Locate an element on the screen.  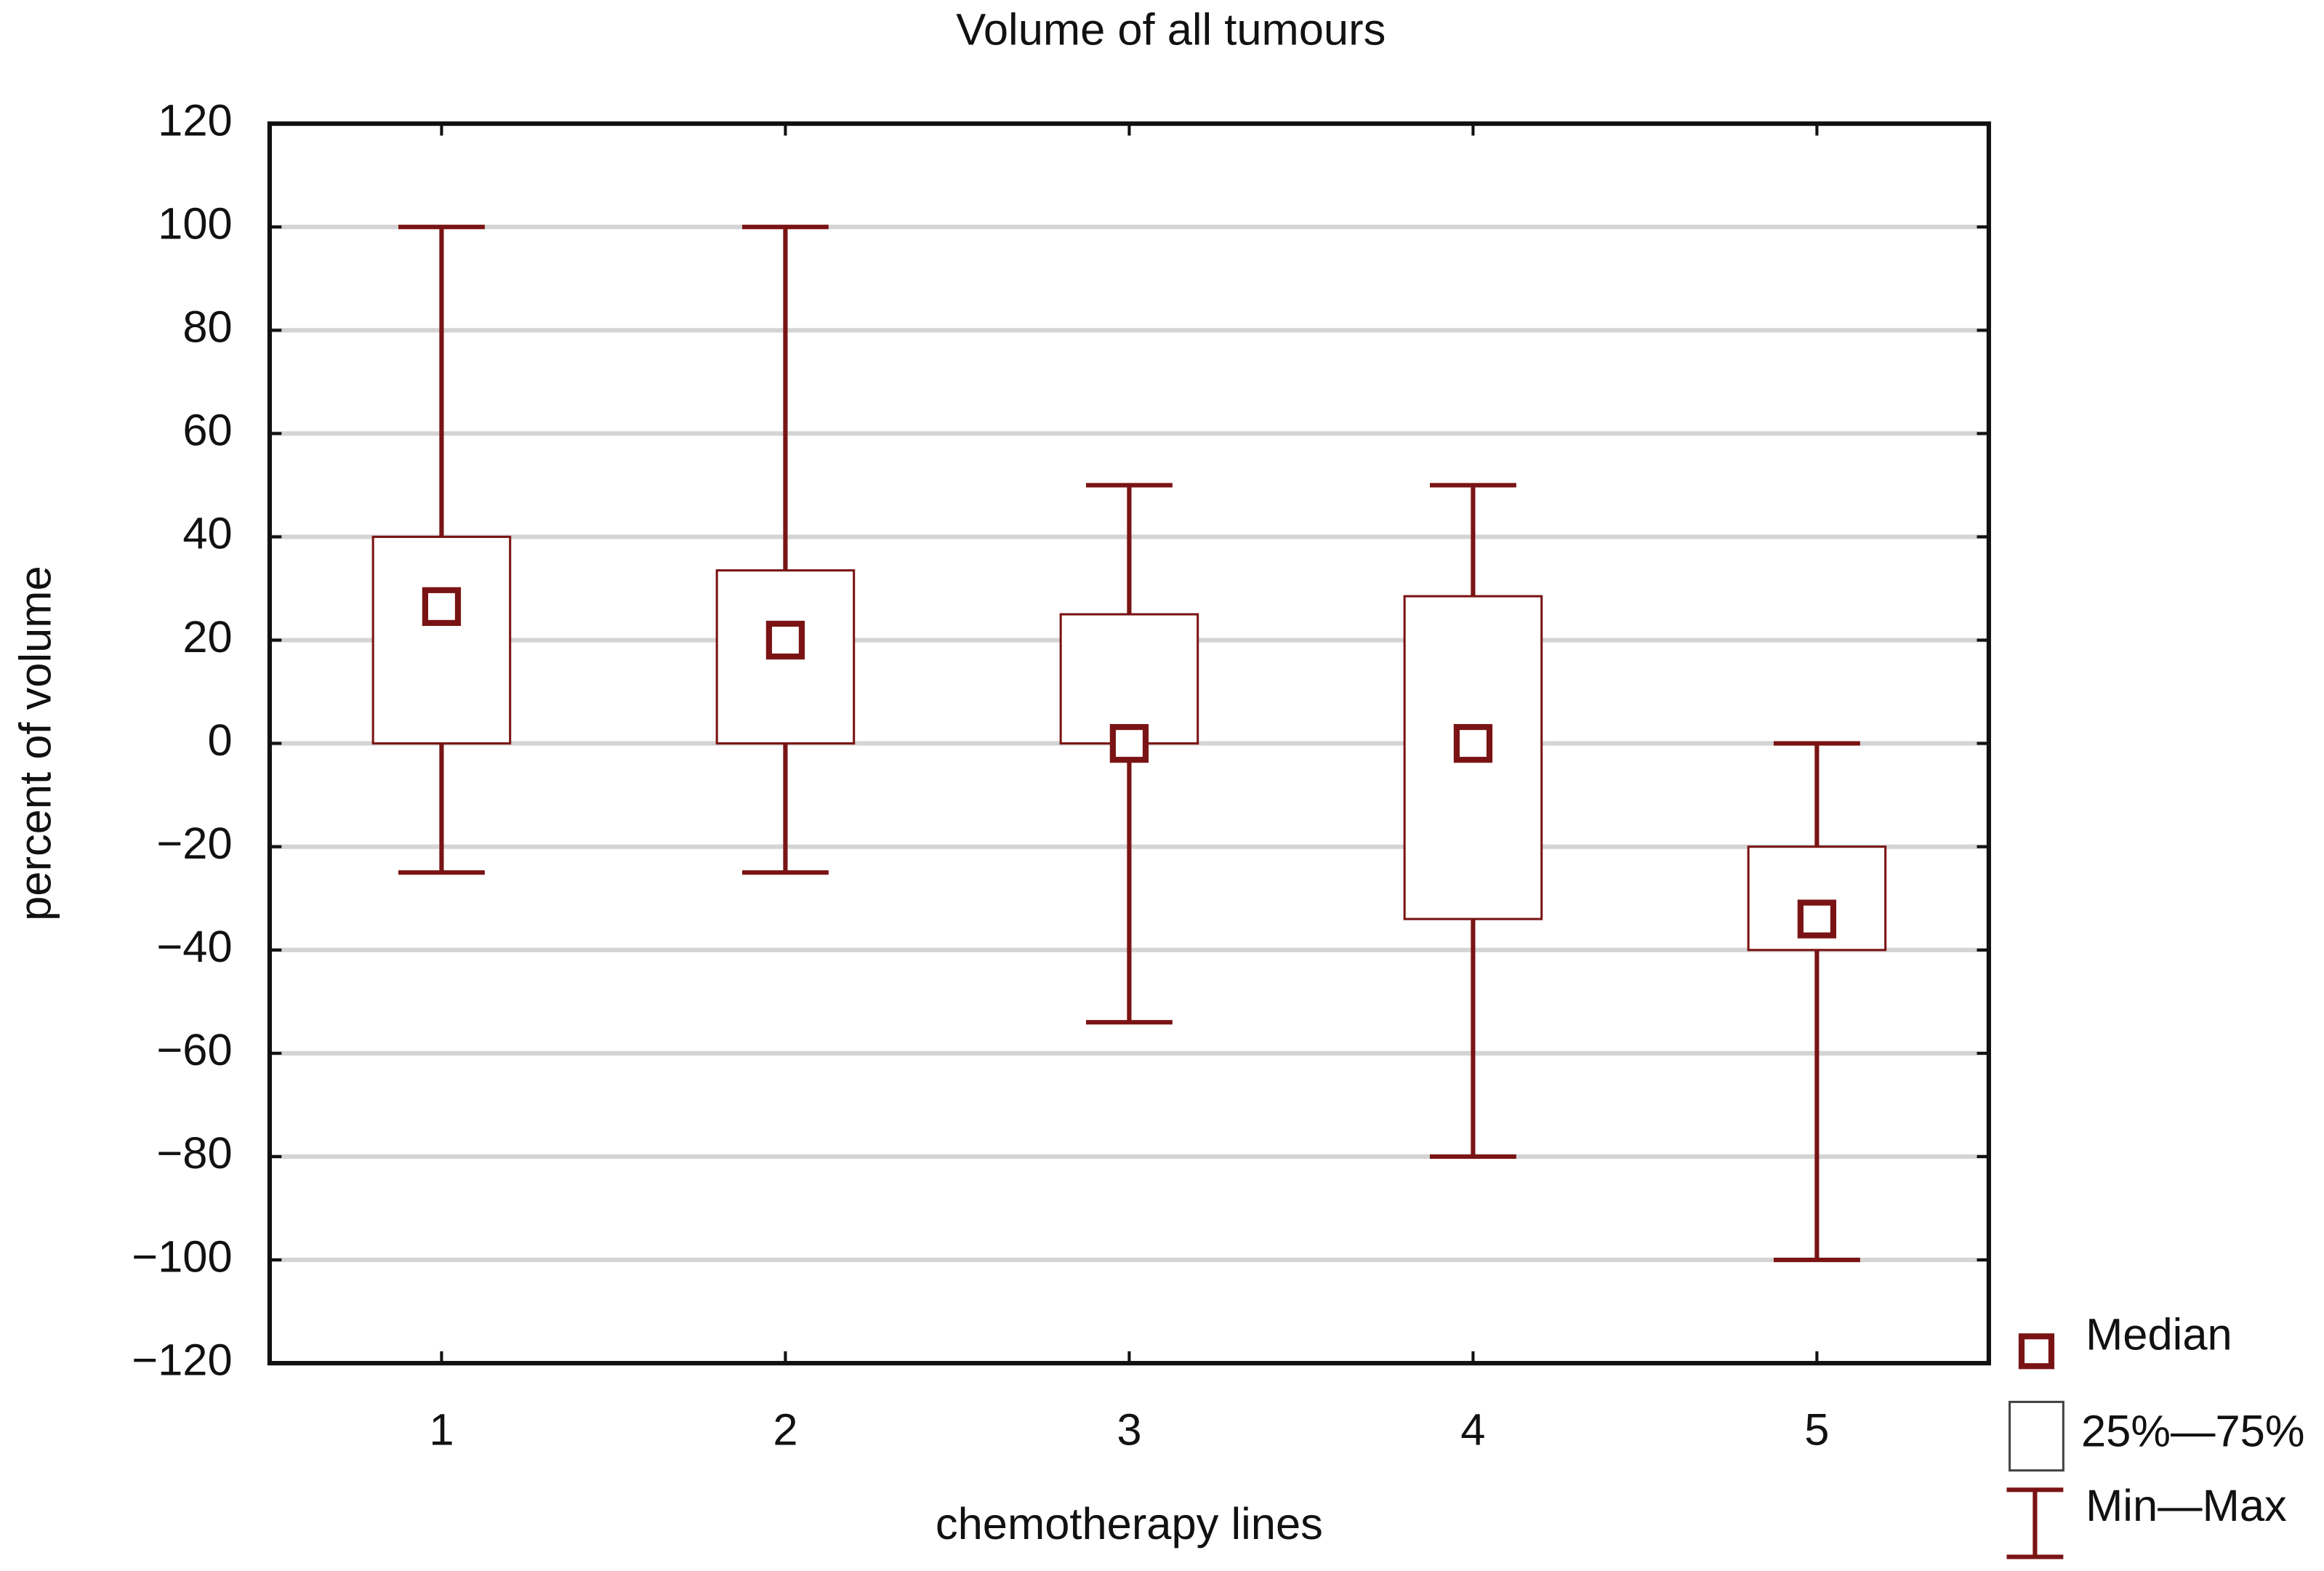
x-tick-label: 2 is located at coordinates (785, 1430).